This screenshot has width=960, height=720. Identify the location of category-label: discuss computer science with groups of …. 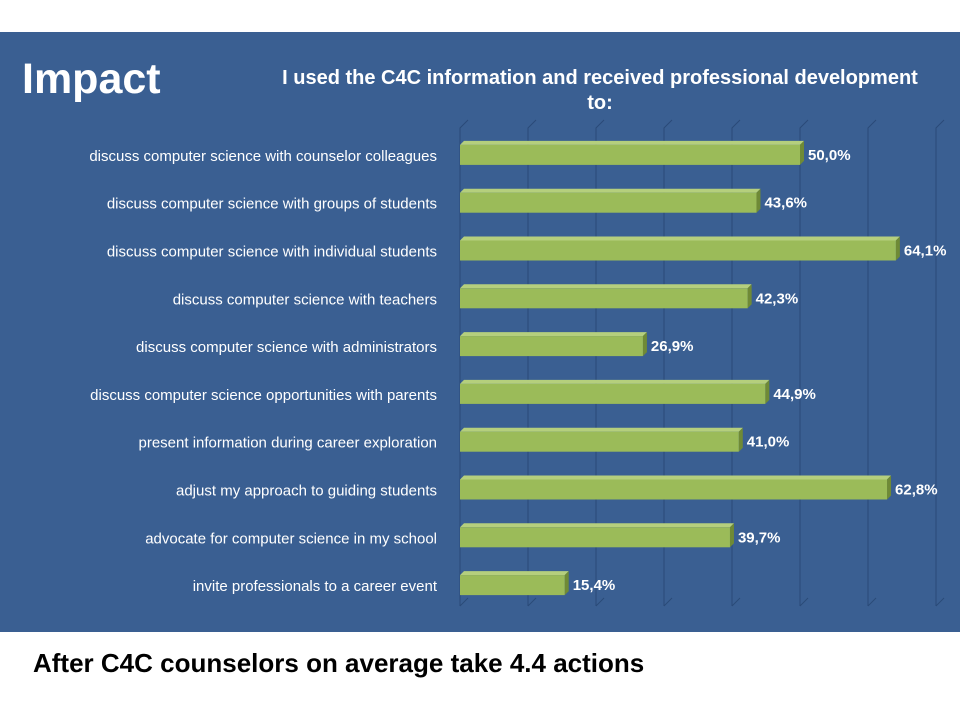
(272, 204).